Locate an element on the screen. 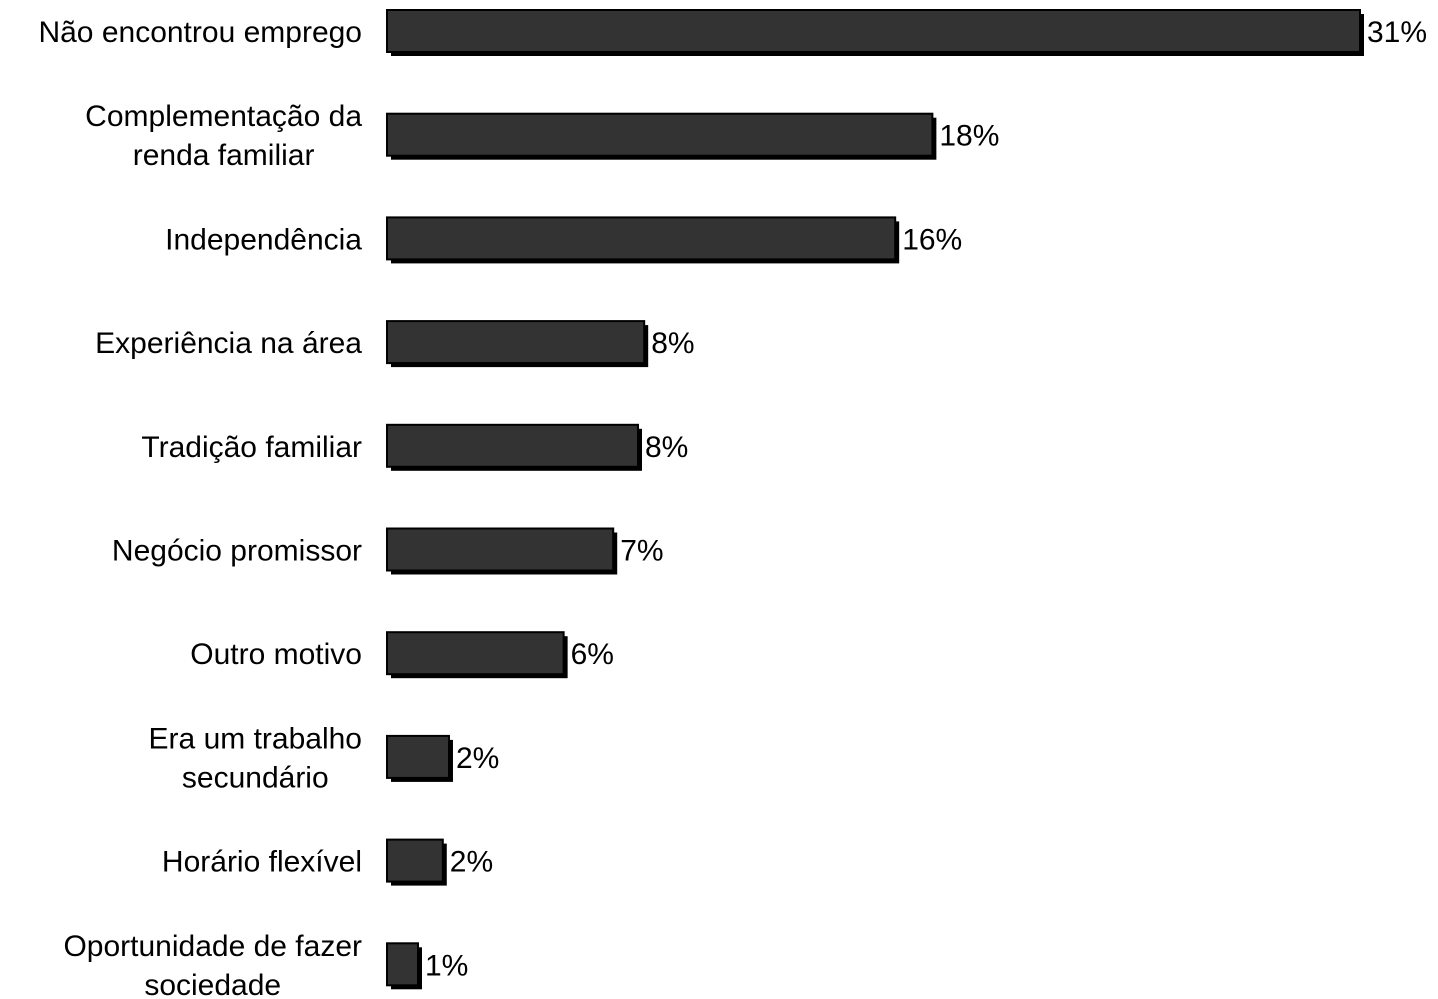  value-label: 16% is located at coordinates (932, 239).